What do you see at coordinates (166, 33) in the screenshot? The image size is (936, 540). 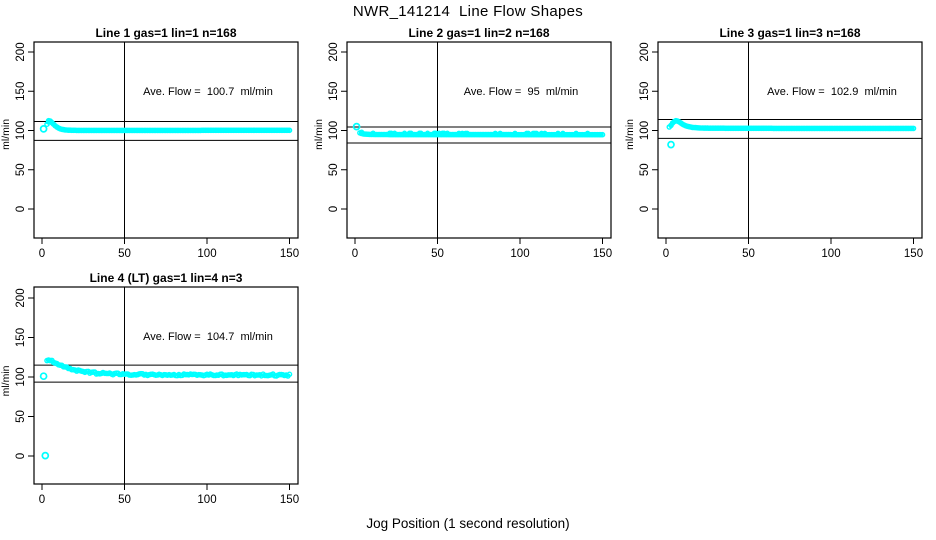 I see `panel-1-title: Line 1 gas=1 lin=1 n=168` at bounding box center [166, 33].